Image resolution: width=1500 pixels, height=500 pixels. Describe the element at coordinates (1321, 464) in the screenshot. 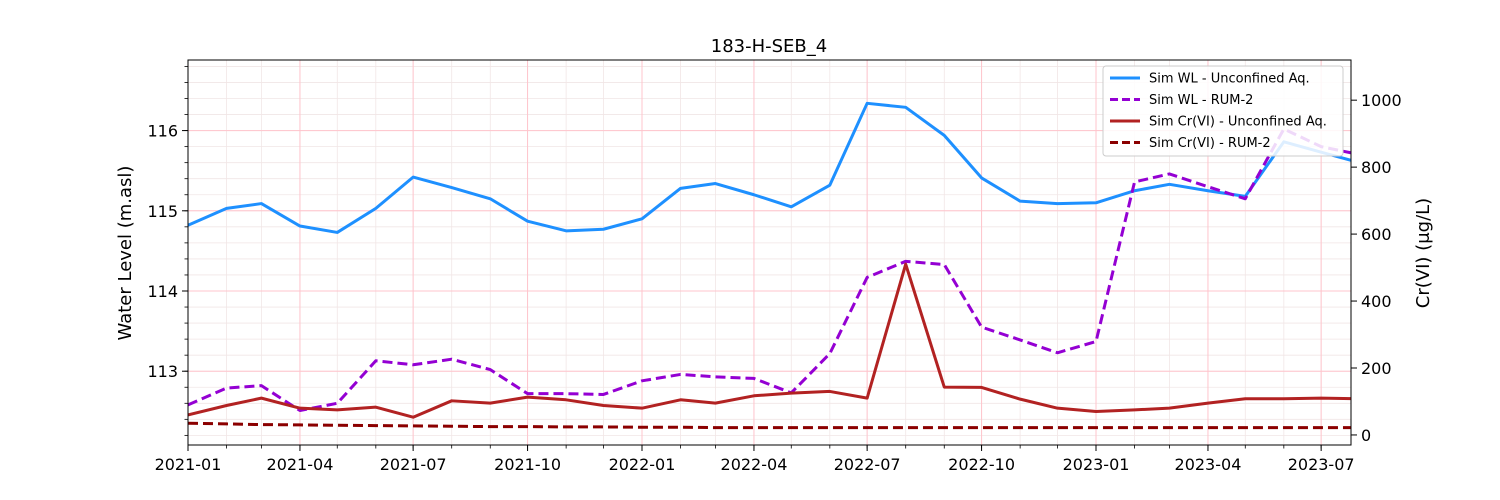

I see `x-tick-label: 2023-07` at that location.